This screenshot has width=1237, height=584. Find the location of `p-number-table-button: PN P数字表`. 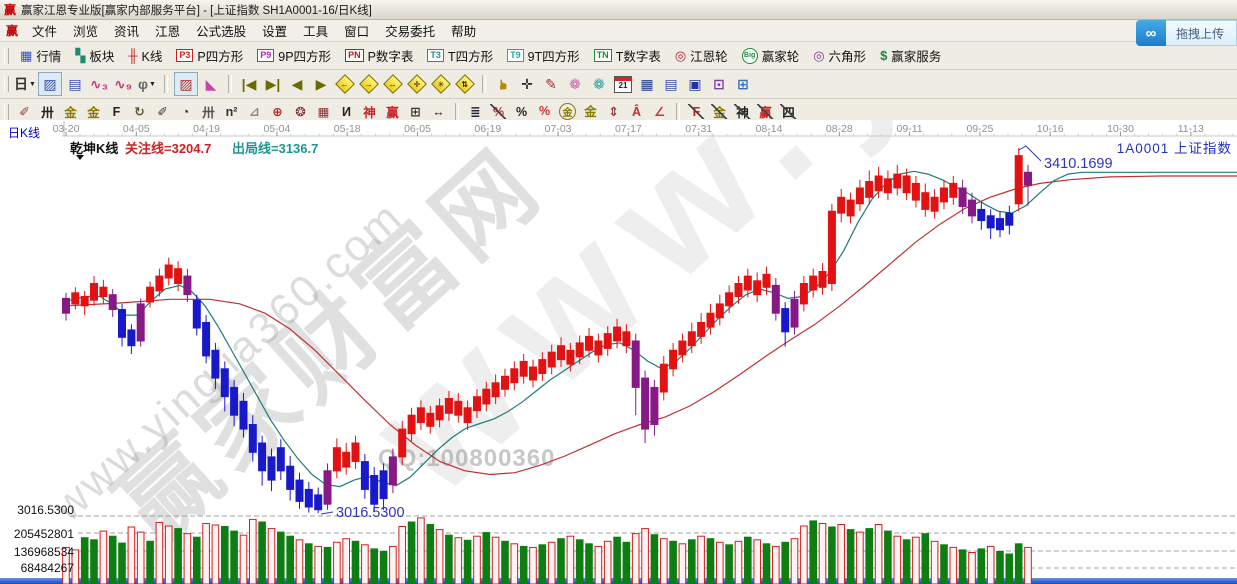

p-number-table-button: PN P数字表 is located at coordinates (379, 55).